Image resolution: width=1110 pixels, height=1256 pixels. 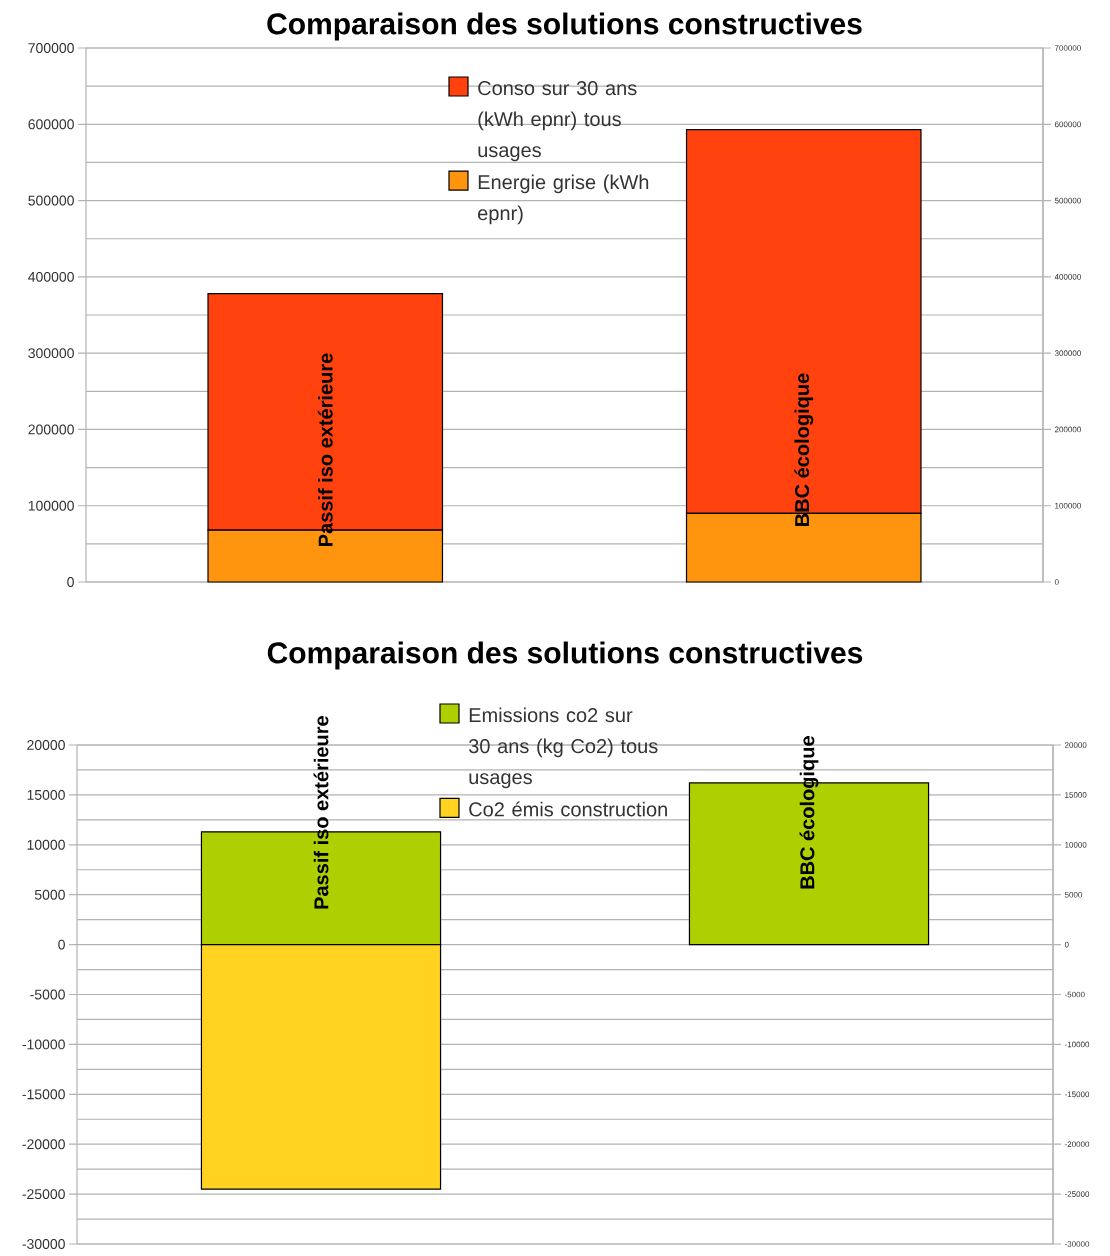 What do you see at coordinates (43, 1094) in the screenshot?
I see `y-tick-label: -15000` at bounding box center [43, 1094].